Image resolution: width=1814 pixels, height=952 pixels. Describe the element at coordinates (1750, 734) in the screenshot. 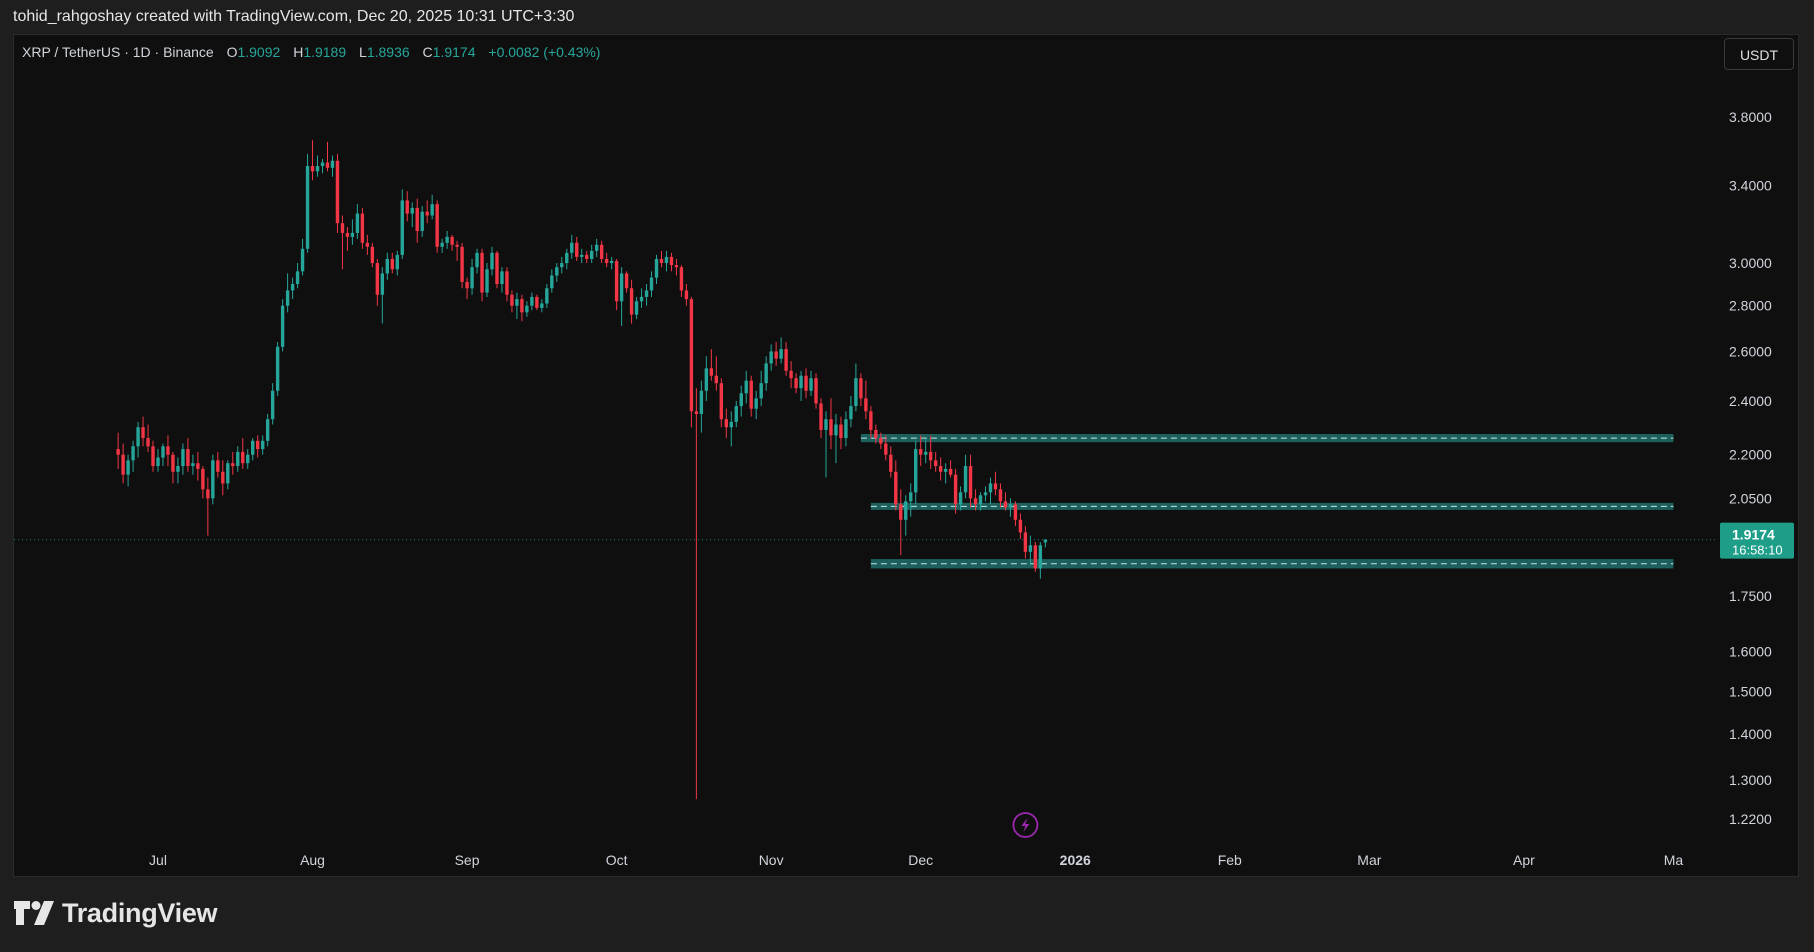

I see `y-tick-label: 1.4000` at that location.